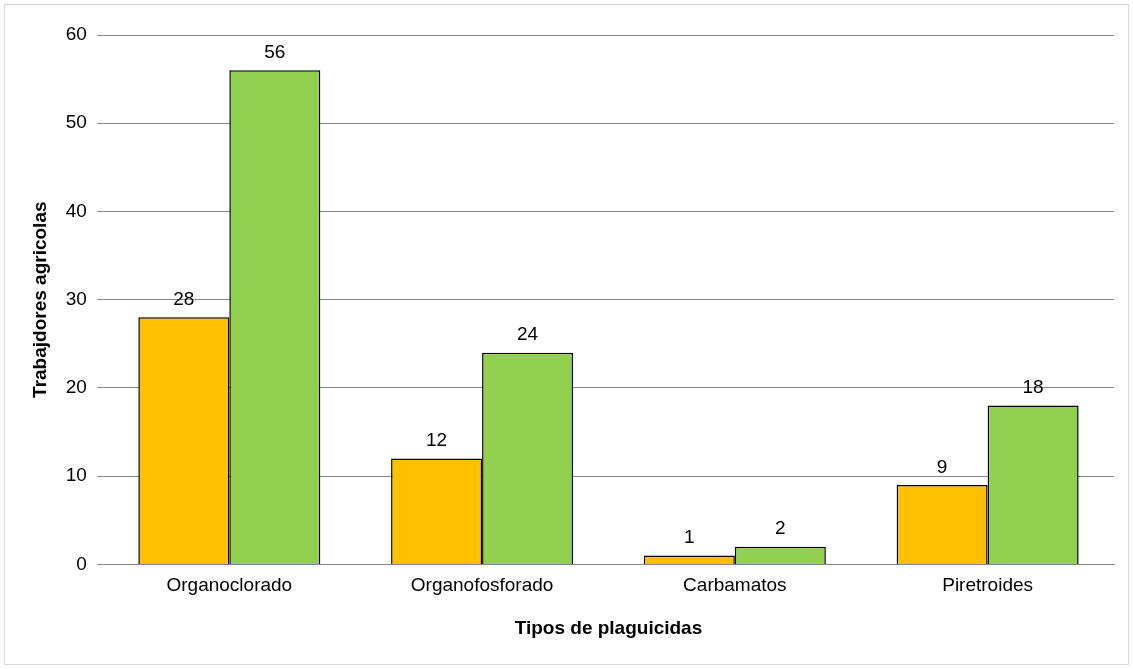 This screenshot has width=1133, height=669. I want to click on data-label: 9, so click(942, 466).